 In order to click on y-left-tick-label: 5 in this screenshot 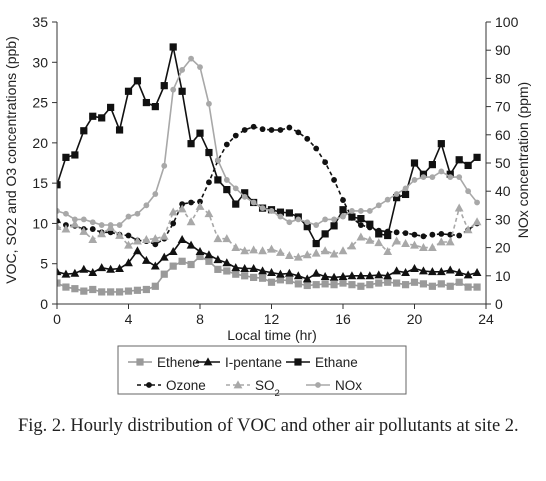, I will do `click(44, 264)`.